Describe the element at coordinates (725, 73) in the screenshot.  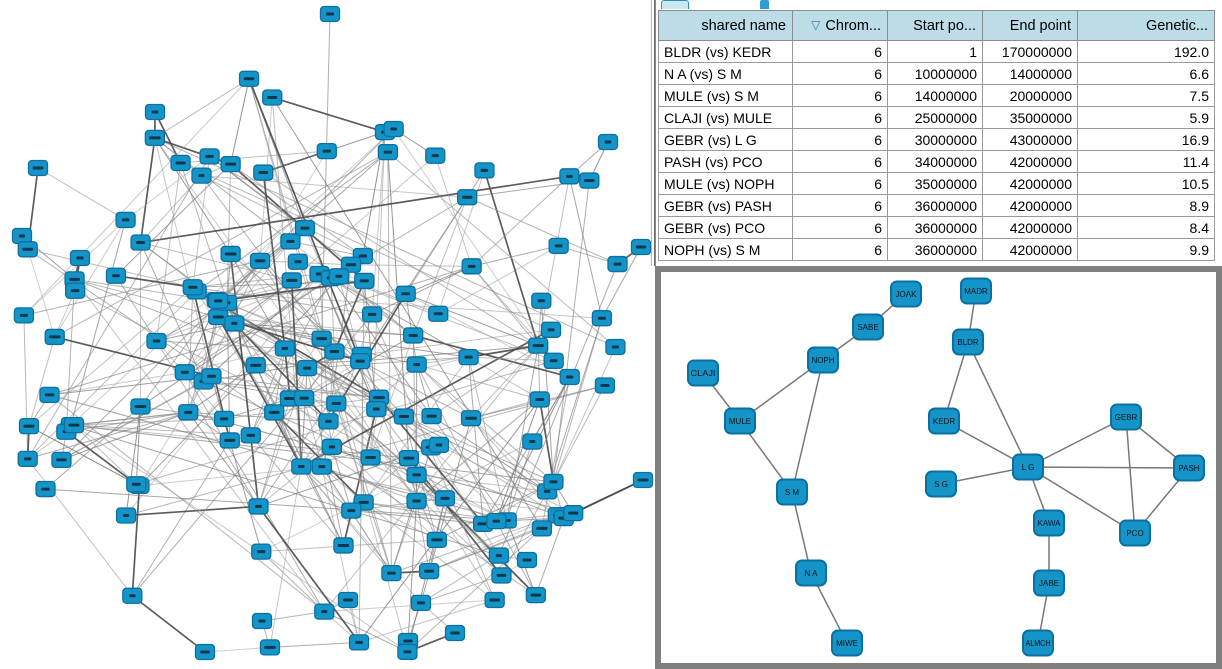
I see `cell-shared-name: N A (vs) S M` at that location.